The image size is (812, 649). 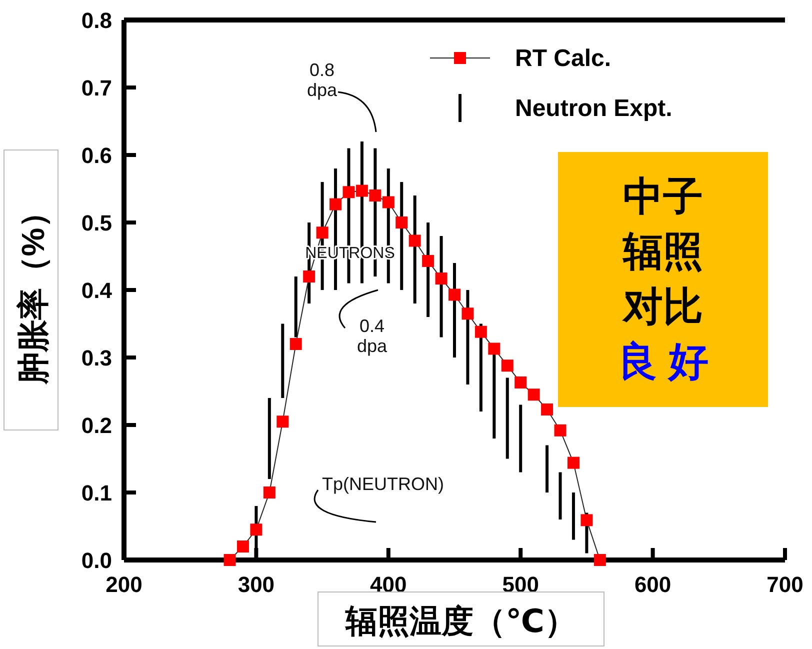 What do you see at coordinates (96, 358) in the screenshot?
I see `y-tick-label: 0.3` at bounding box center [96, 358].